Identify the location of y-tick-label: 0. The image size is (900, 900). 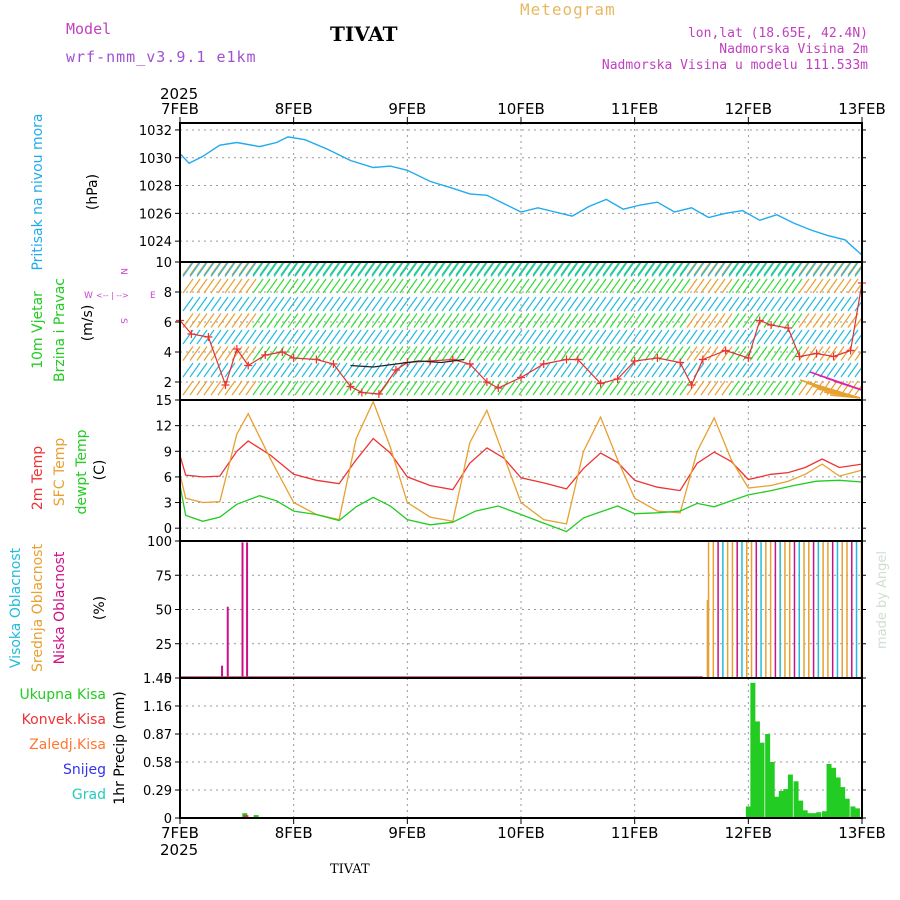
(168, 529).